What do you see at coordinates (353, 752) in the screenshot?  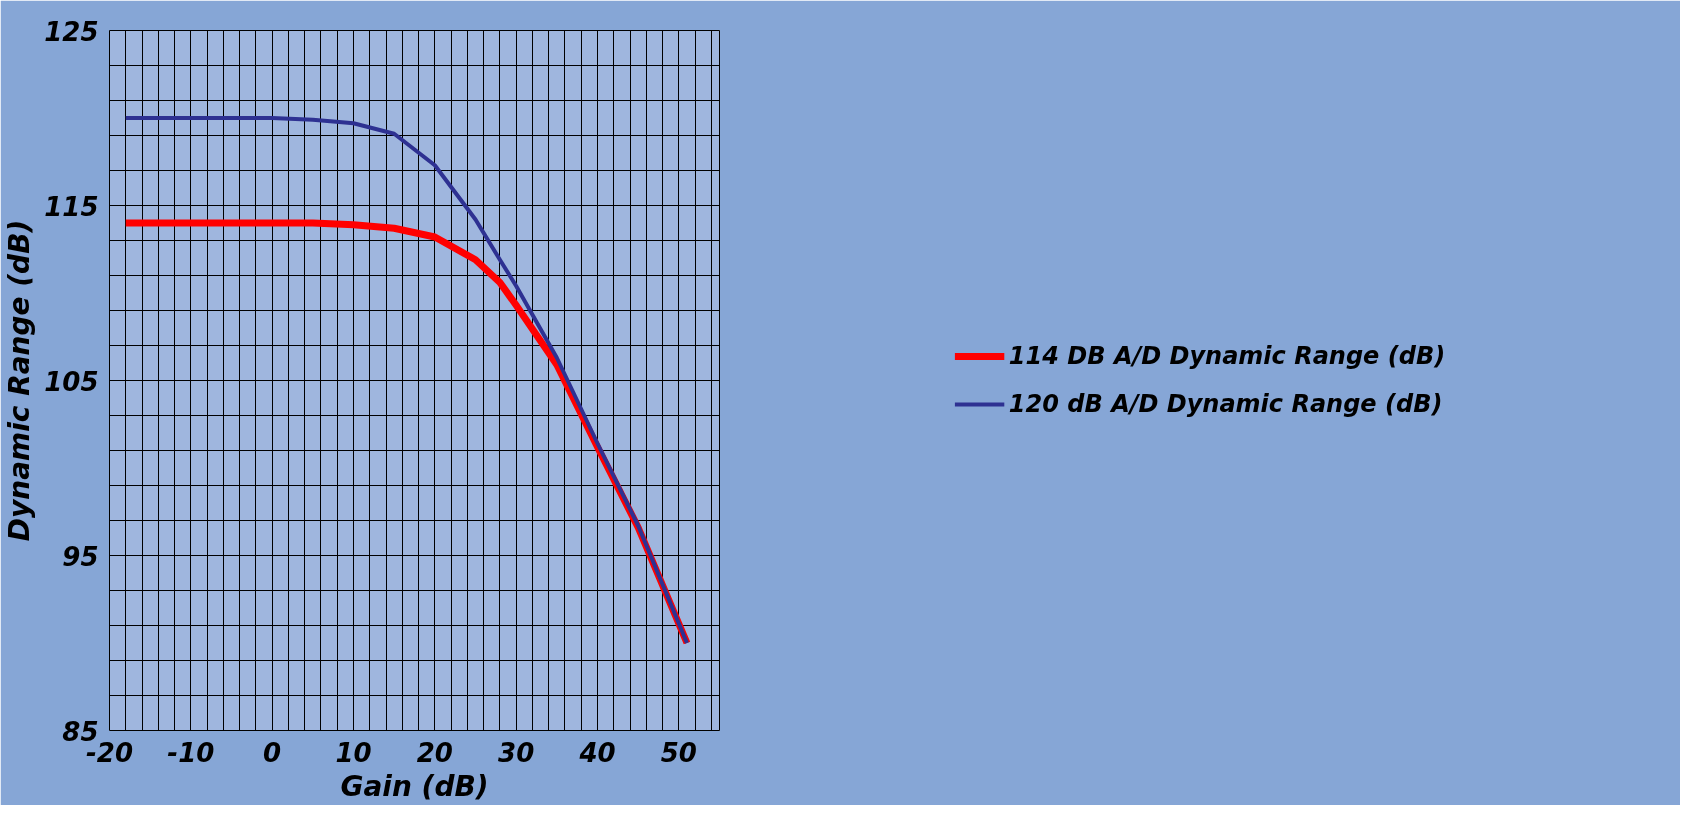 I see `x-tick-label: 10` at bounding box center [353, 752].